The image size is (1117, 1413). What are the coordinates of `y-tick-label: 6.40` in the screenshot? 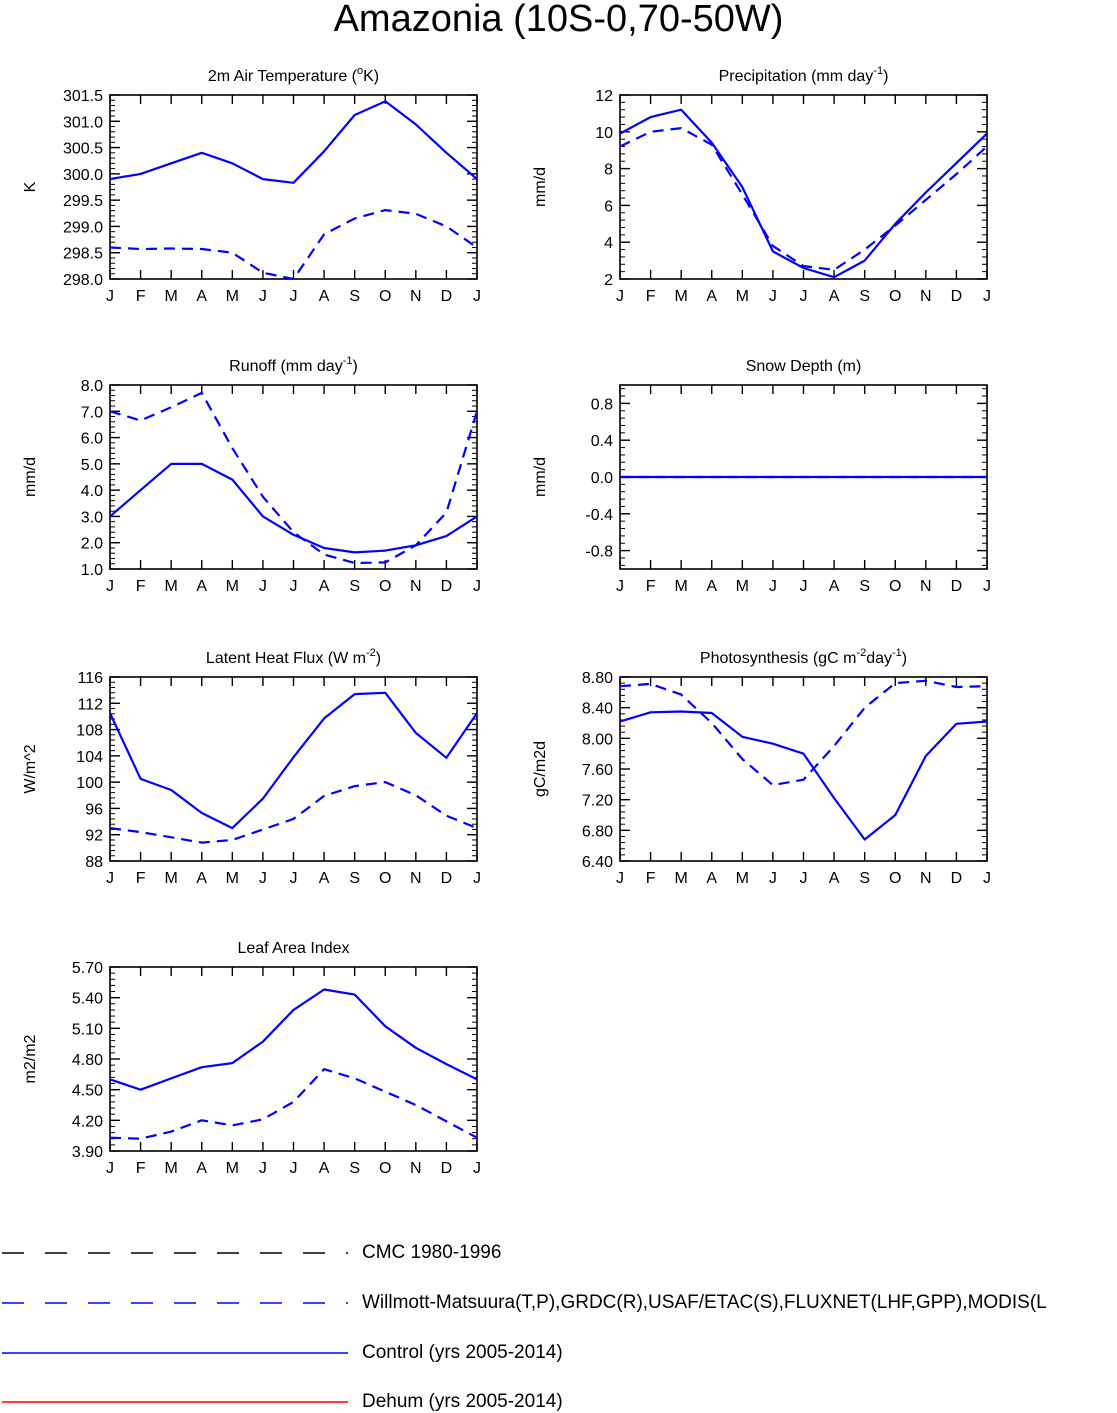 It's located at (597, 862).